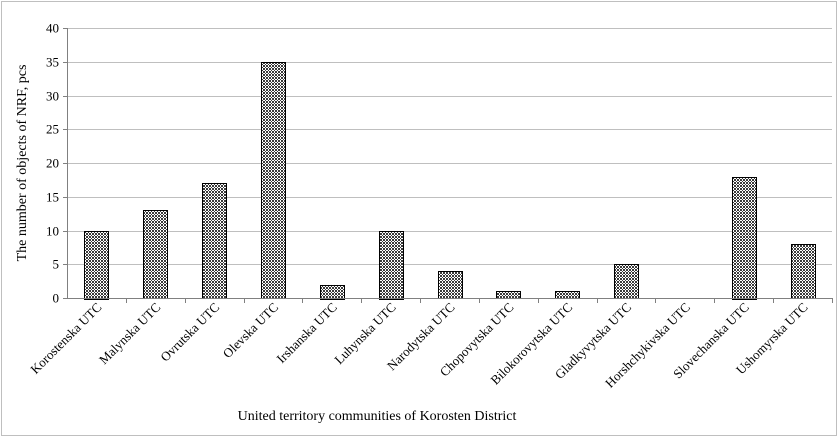 This screenshot has width=838, height=438. Describe the element at coordinates (626, 281) in the screenshot. I see `bar-gladkyvytska-utc` at that location.